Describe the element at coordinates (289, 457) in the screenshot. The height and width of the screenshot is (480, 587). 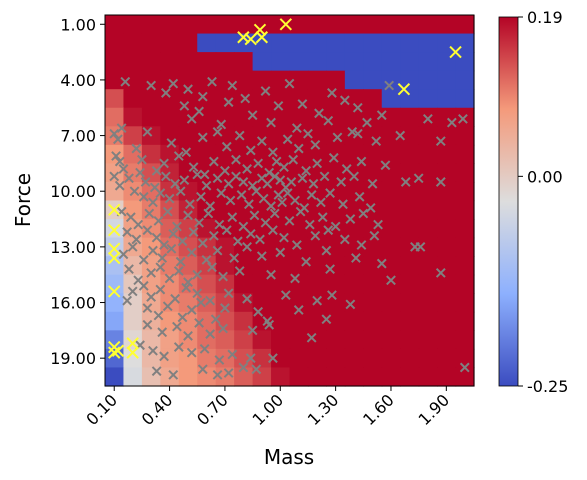
I see `x-axis-label: Mass` at that location.